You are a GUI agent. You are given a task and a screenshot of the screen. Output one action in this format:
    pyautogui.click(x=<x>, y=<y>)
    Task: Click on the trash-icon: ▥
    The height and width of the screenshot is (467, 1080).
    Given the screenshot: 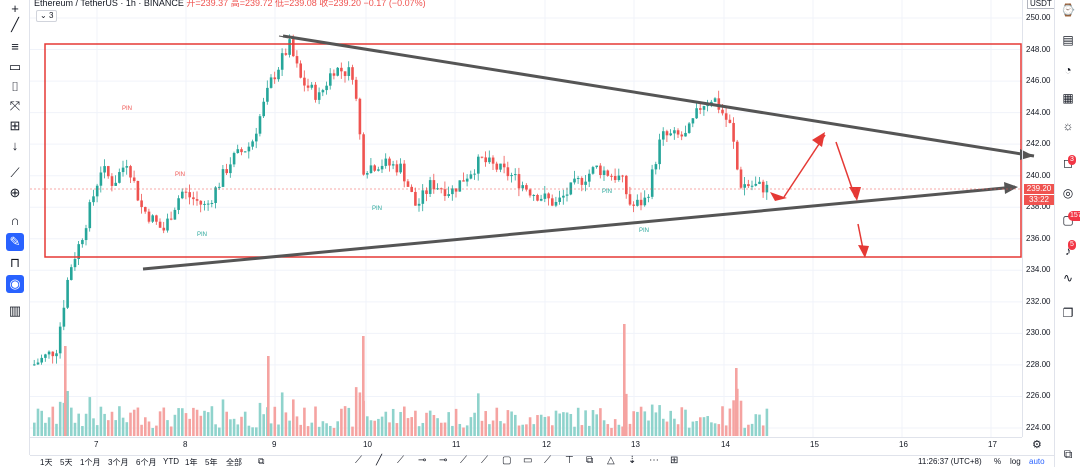 What is the action you would take?
    pyautogui.click(x=15, y=310)
    